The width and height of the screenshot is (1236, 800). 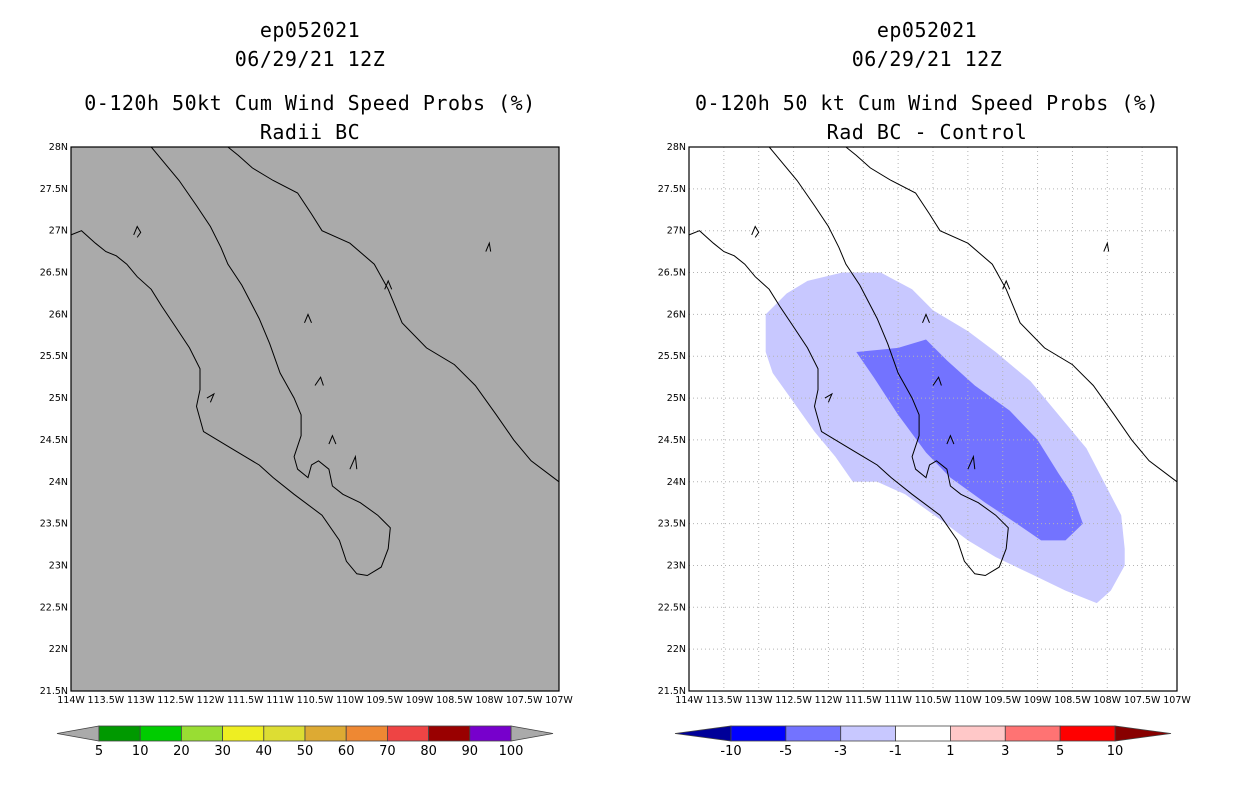 I want to click on colorbar-label: 10, so click(x=1115, y=751).